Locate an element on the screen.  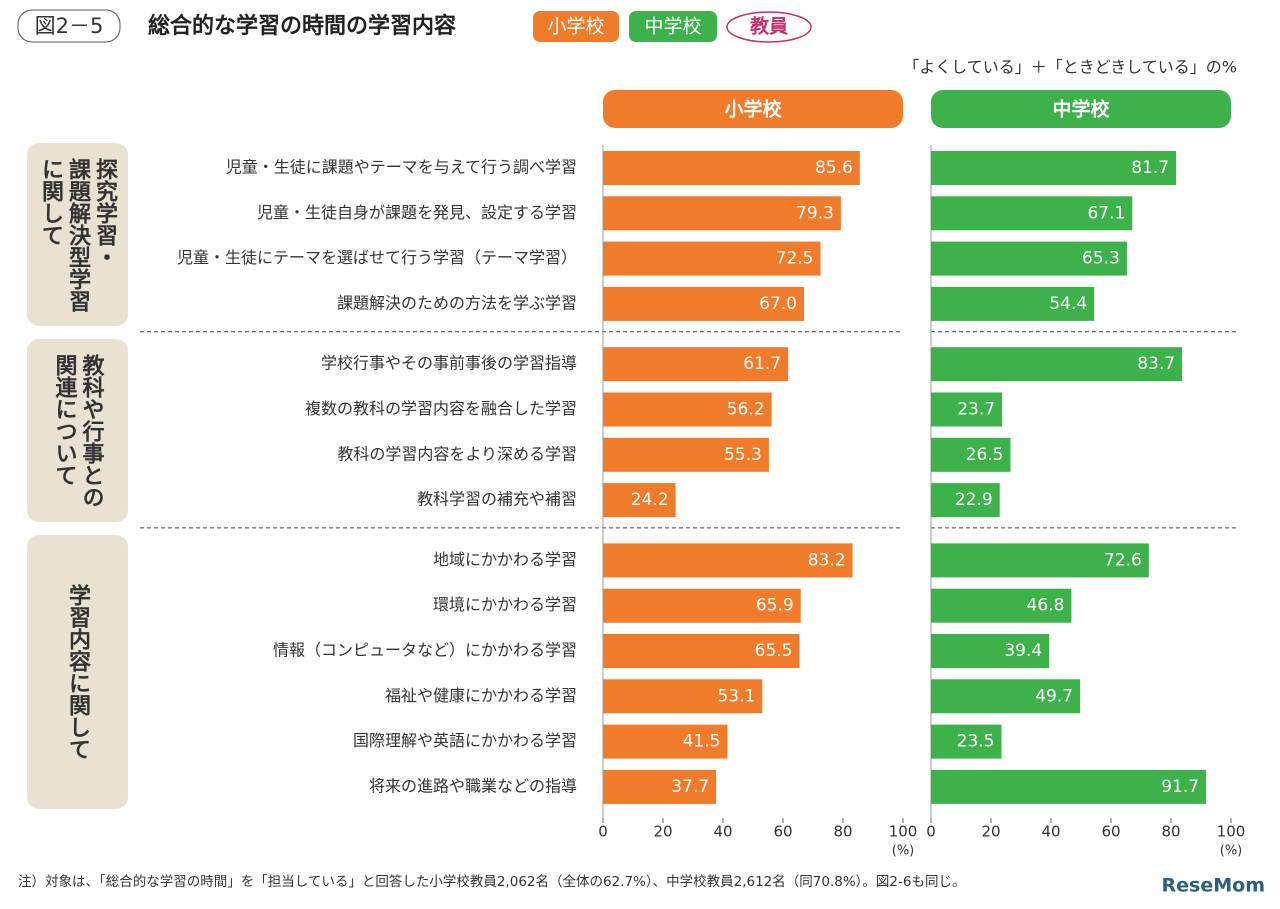
value-label: 24.2 is located at coordinates (650, 500).